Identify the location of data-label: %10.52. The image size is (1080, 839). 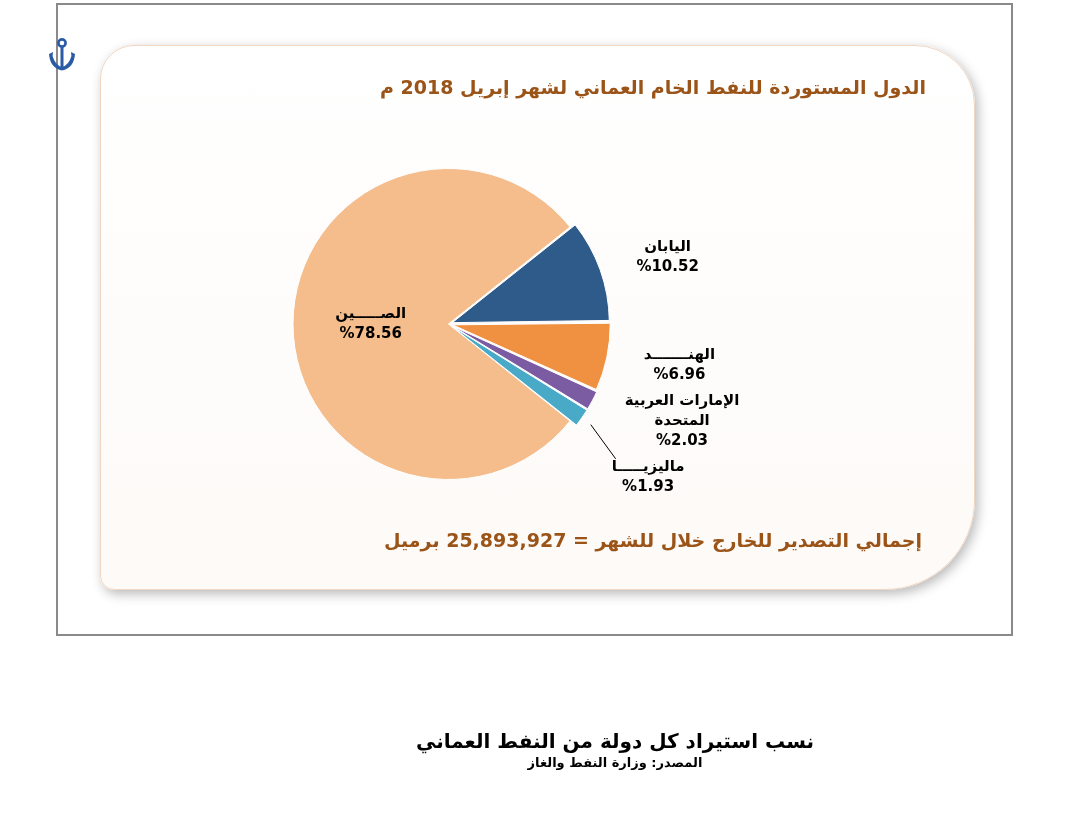
(667, 265).